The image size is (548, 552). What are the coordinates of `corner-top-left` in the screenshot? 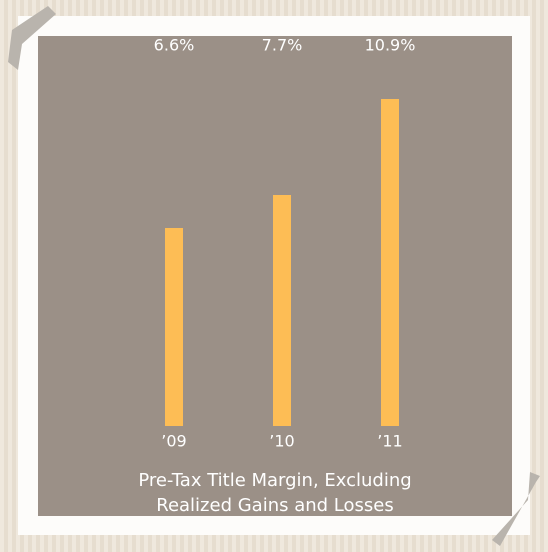 It's located at (32, 38).